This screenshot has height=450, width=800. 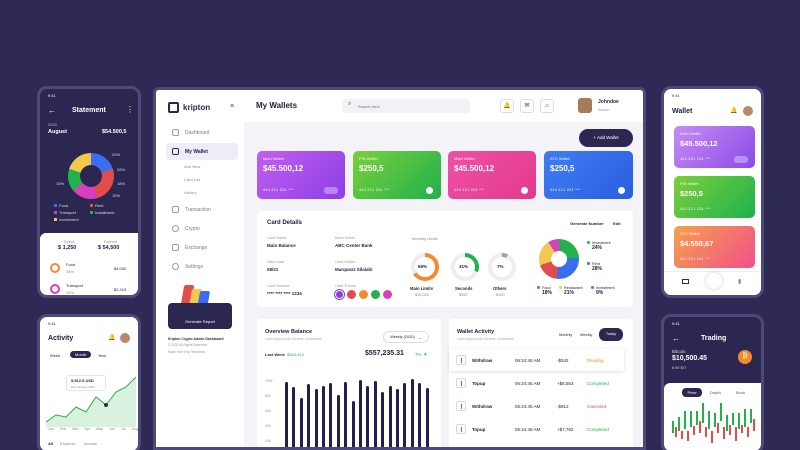 I want to click on coin-price: $10,500.45, so click(x=690, y=358).